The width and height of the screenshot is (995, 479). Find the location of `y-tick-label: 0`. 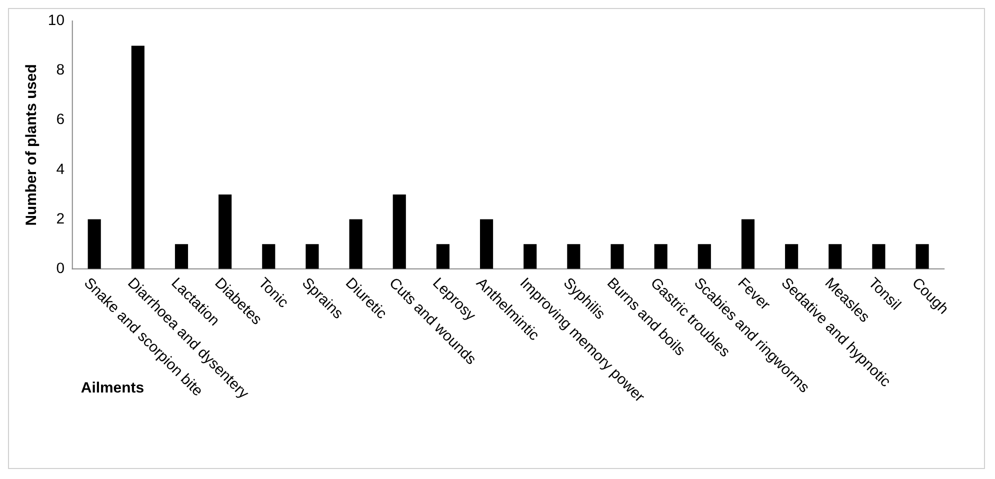

y-tick-label: 0 is located at coordinates (60, 268).